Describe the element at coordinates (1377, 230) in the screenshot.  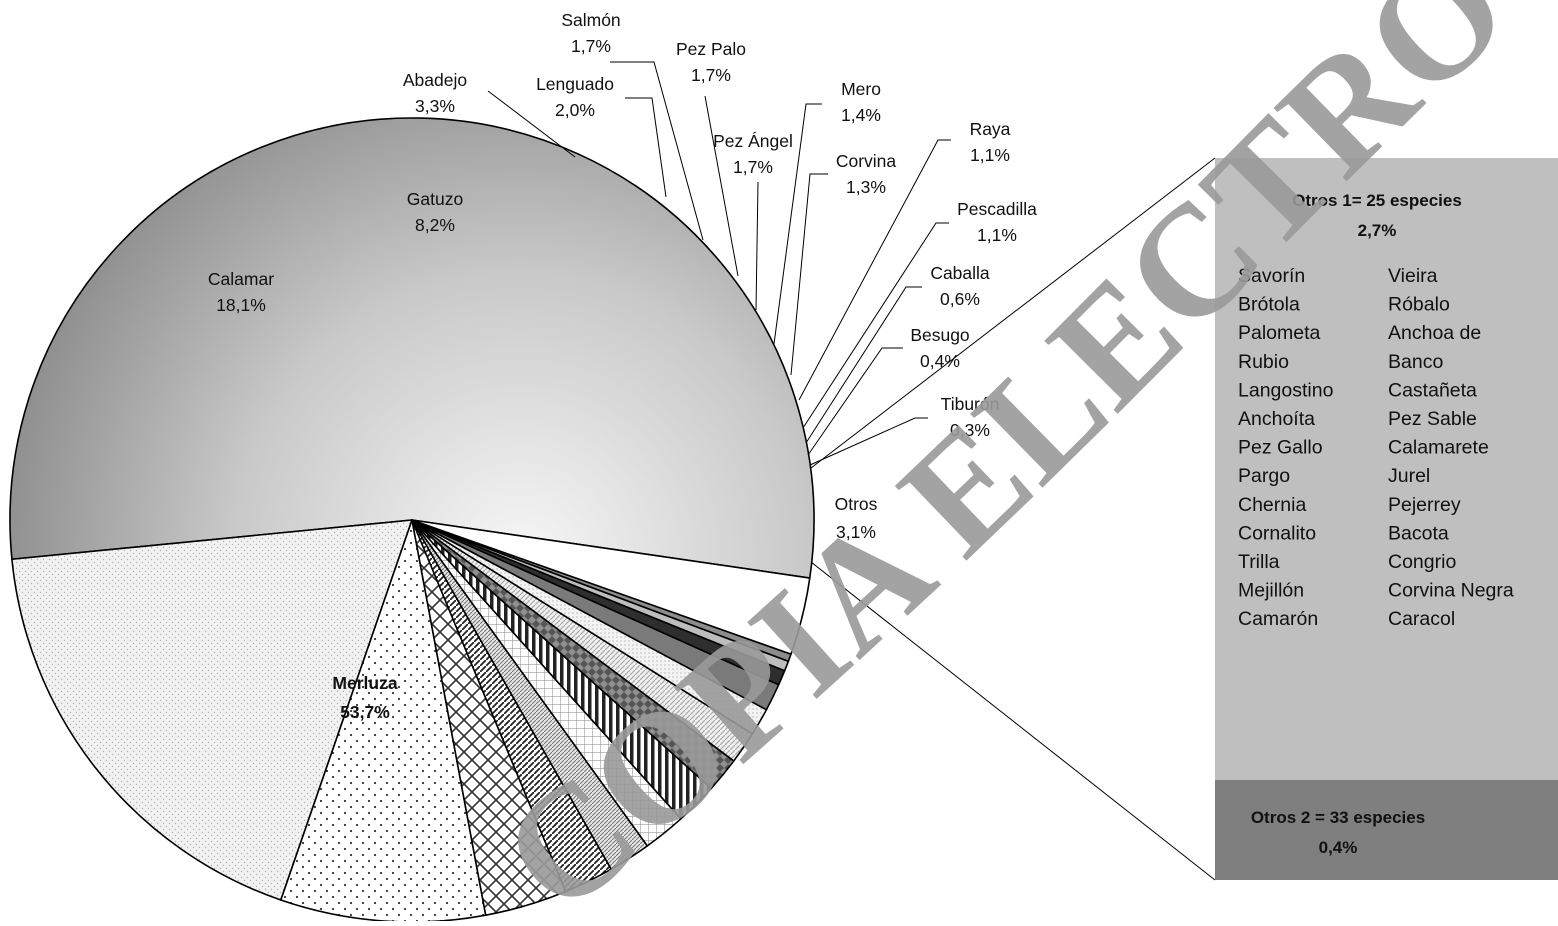
I see `otros1-percent: 2,7%` at that location.